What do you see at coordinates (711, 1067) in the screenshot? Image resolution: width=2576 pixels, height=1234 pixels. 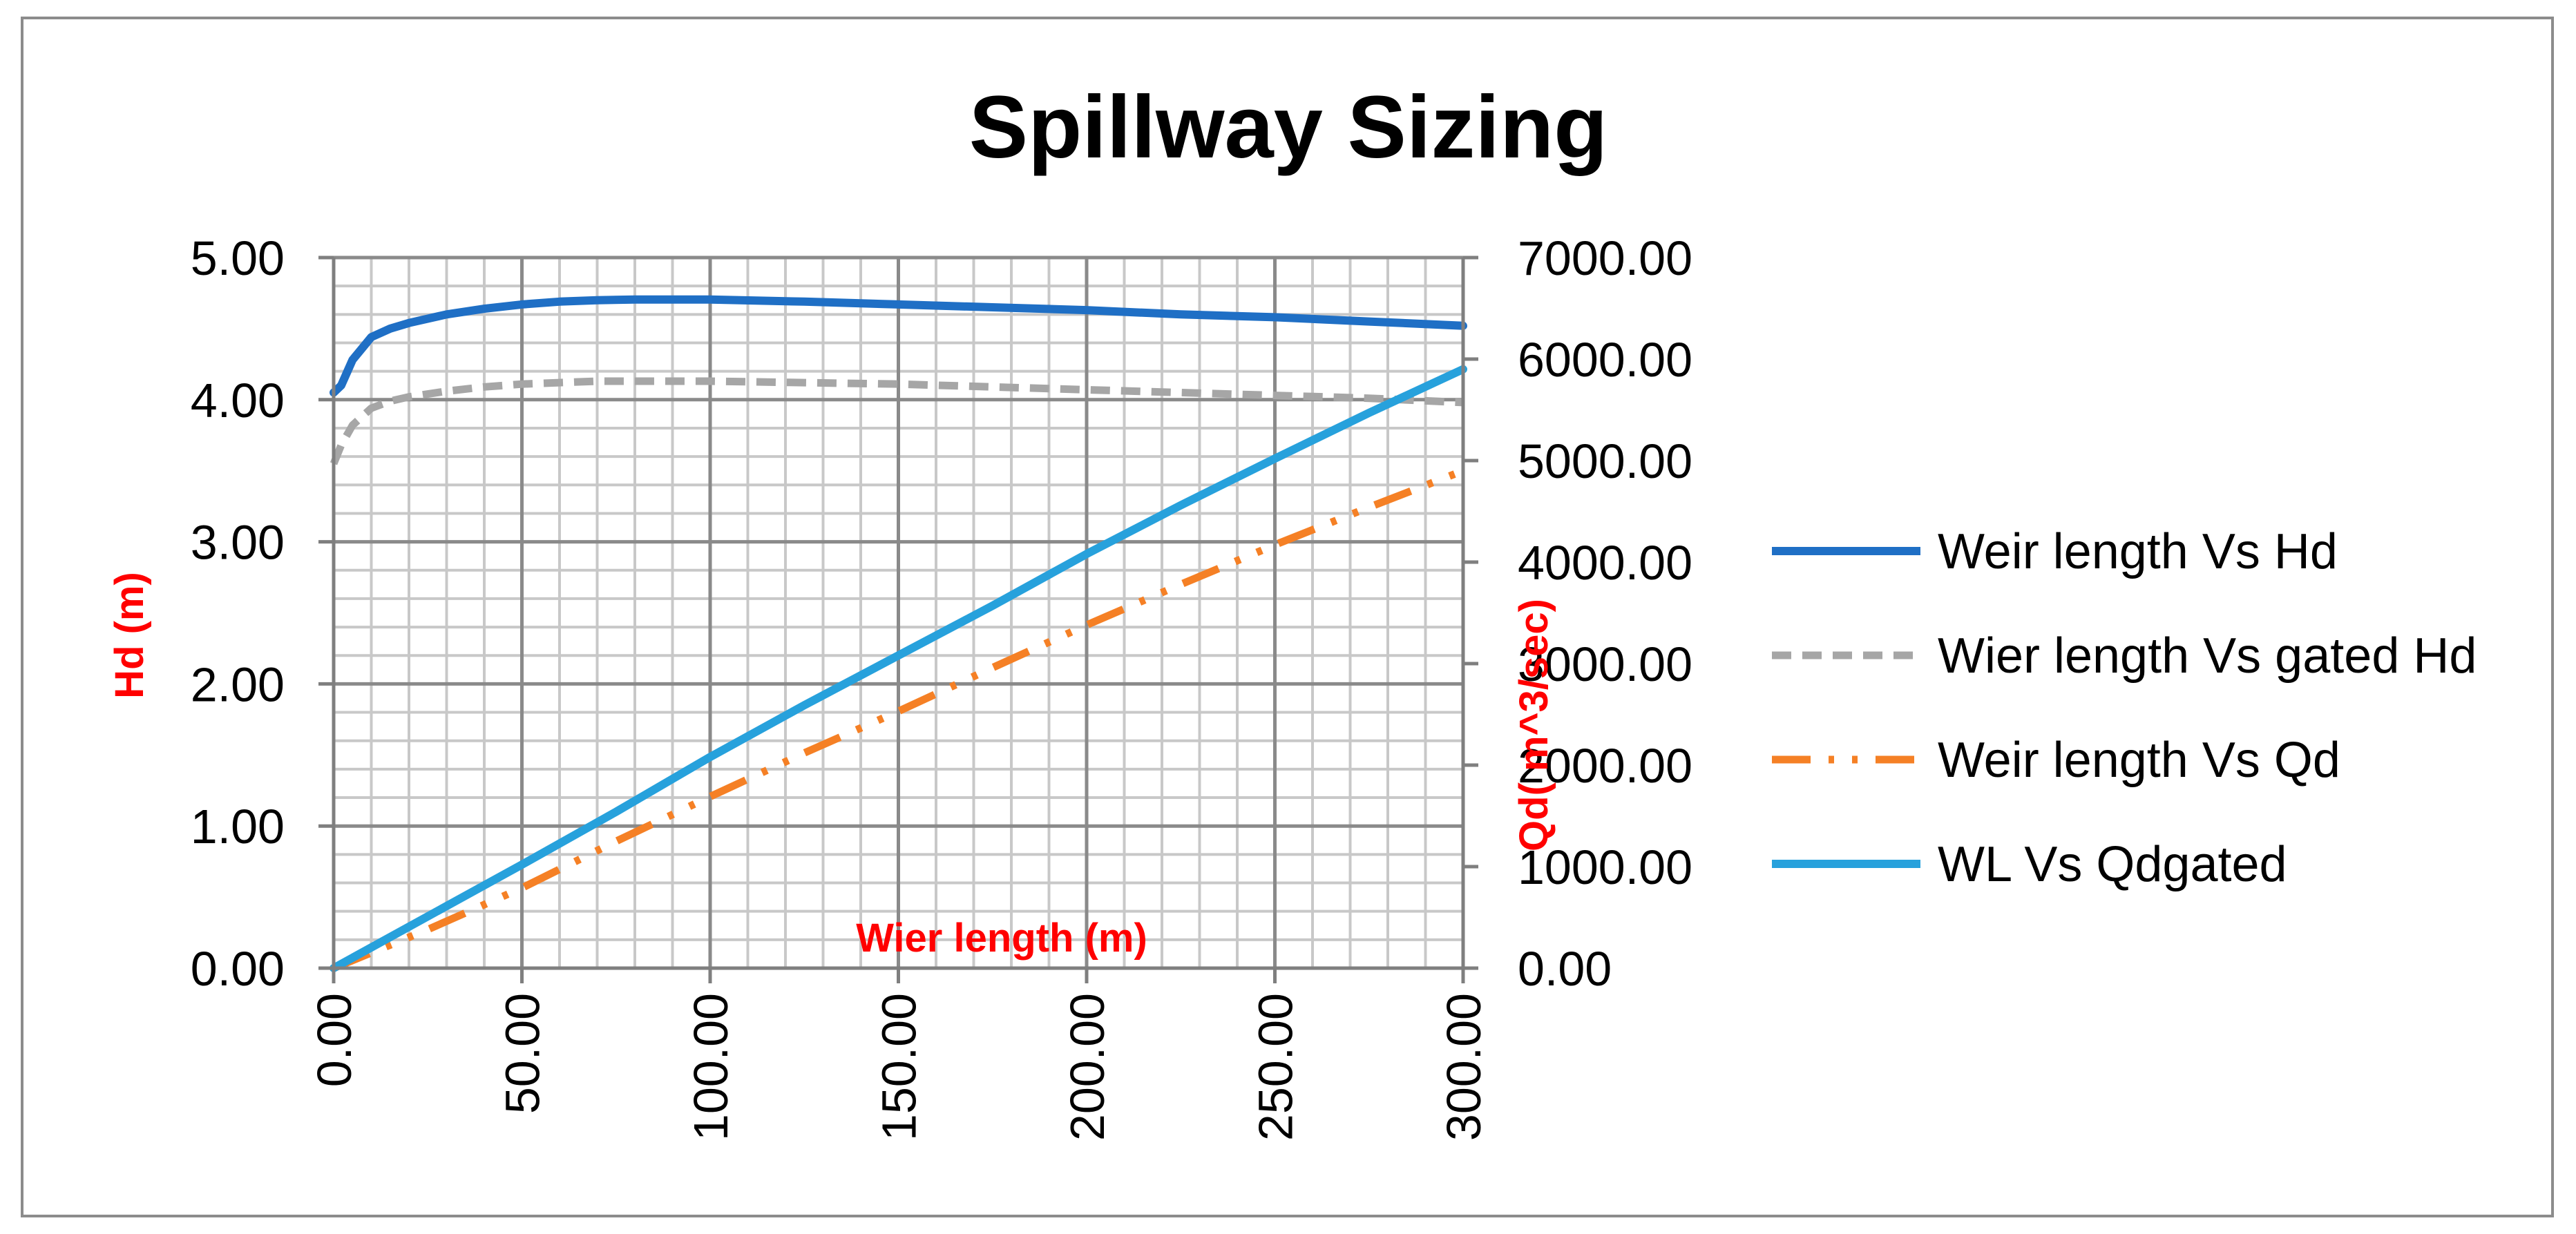 I see `x-tick-label: 100.00` at bounding box center [711, 1067].